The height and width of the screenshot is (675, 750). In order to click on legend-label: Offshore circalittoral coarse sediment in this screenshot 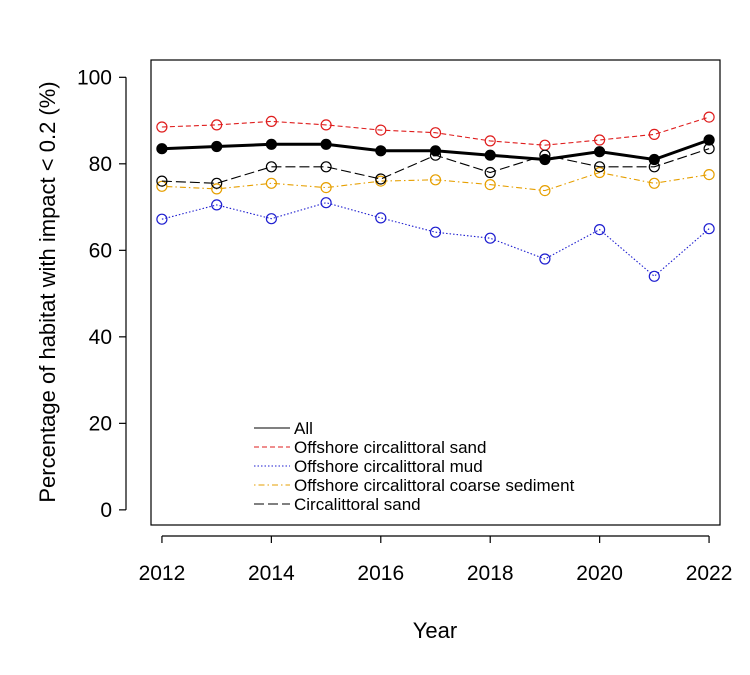, I will do `click(434, 485)`.